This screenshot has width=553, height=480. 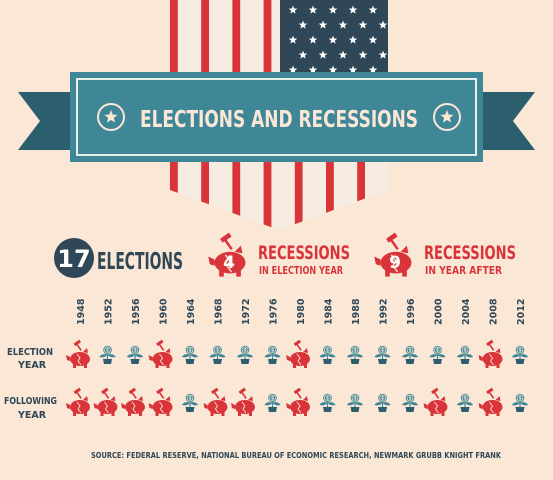 I want to click on stat-recessions-sublabel: IN YEAR AFTER, so click(x=463, y=270).